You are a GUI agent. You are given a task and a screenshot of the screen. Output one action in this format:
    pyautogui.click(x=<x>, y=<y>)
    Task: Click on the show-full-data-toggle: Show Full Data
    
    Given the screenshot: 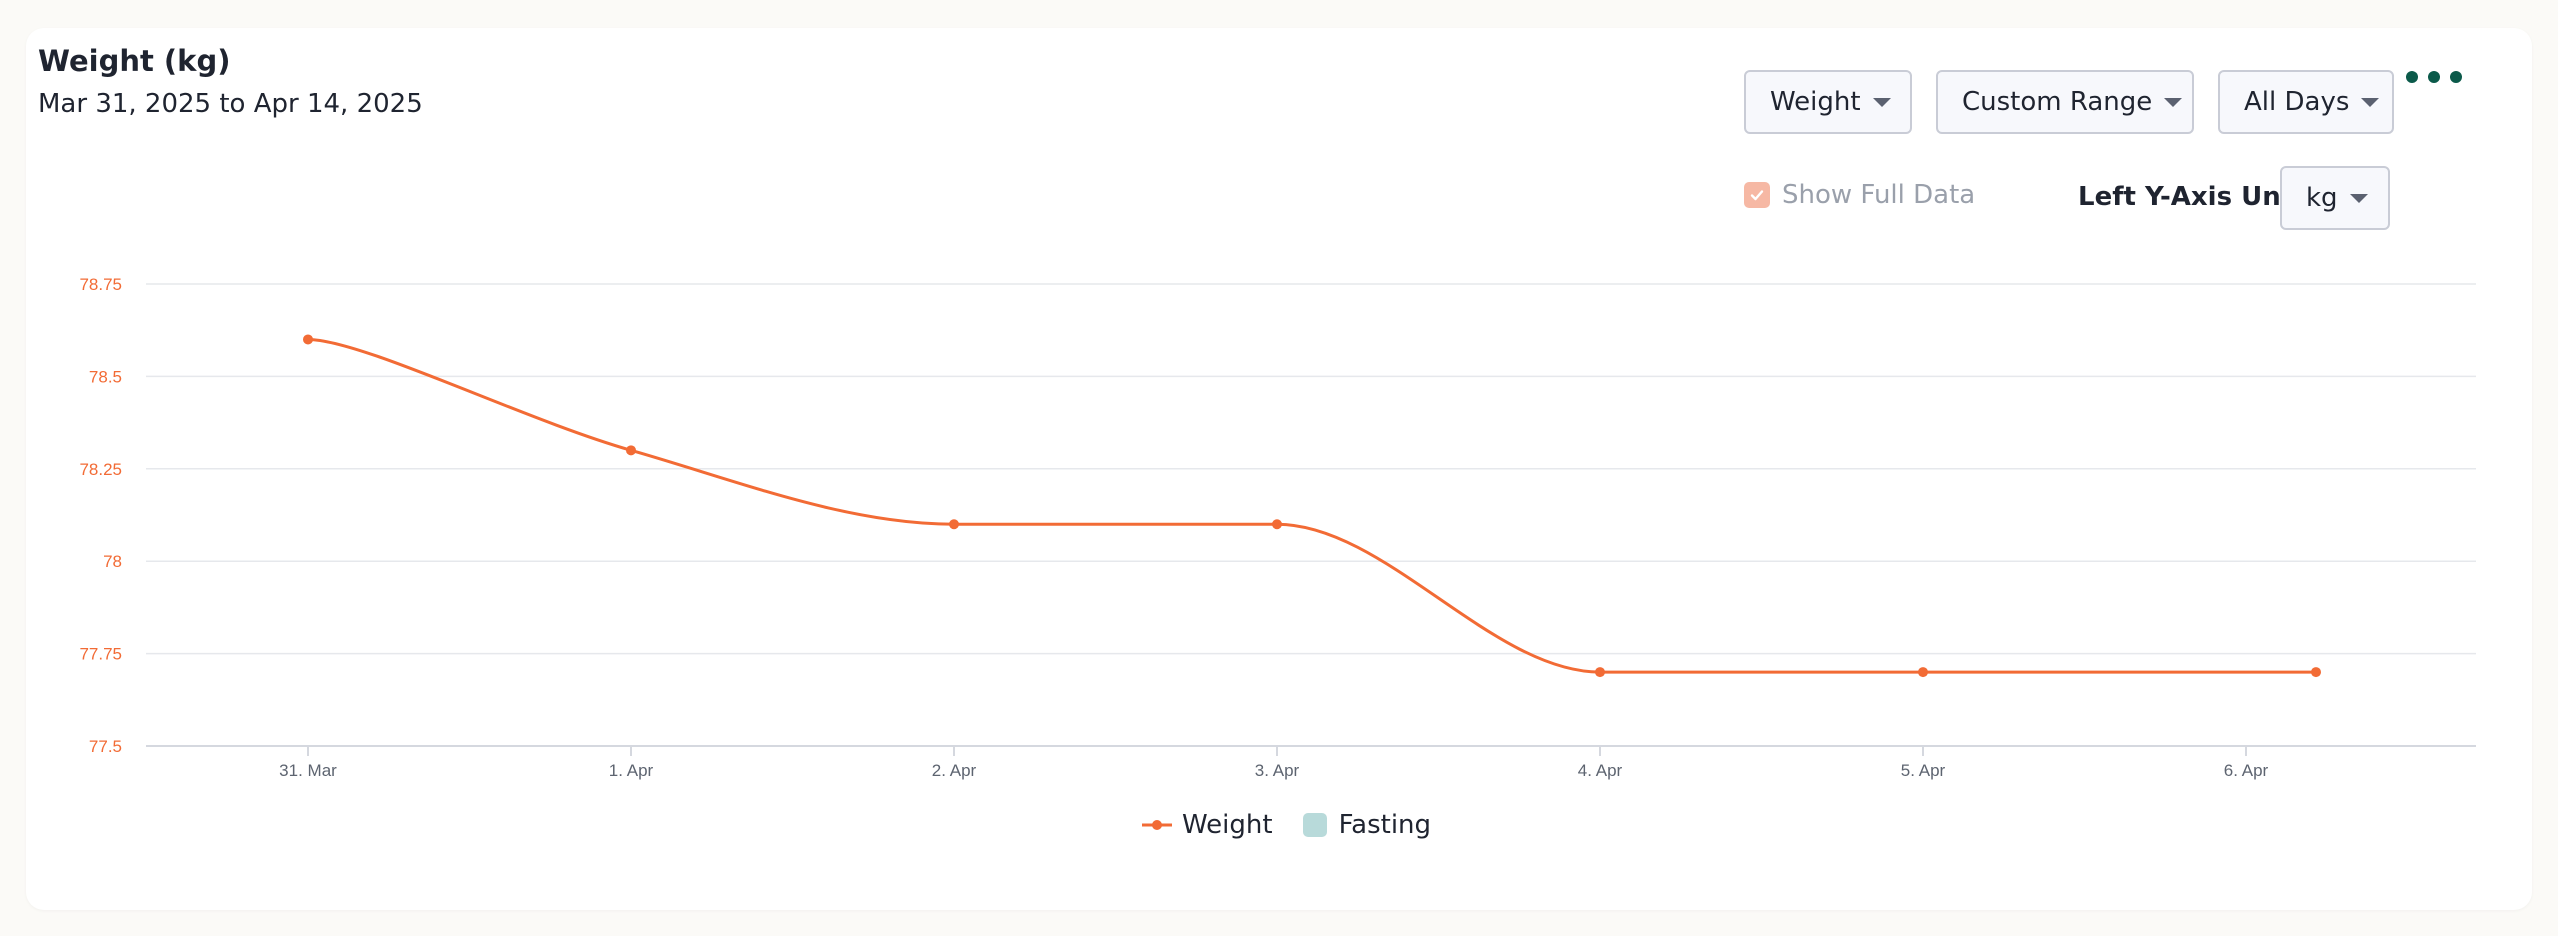 What is the action you would take?
    pyautogui.click(x=1859, y=195)
    